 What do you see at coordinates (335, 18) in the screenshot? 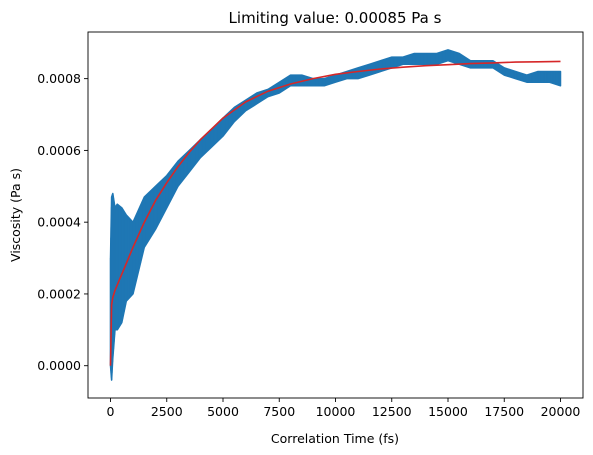
I see `chart-title: Limiting value: 0.00085 Pa s` at bounding box center [335, 18].